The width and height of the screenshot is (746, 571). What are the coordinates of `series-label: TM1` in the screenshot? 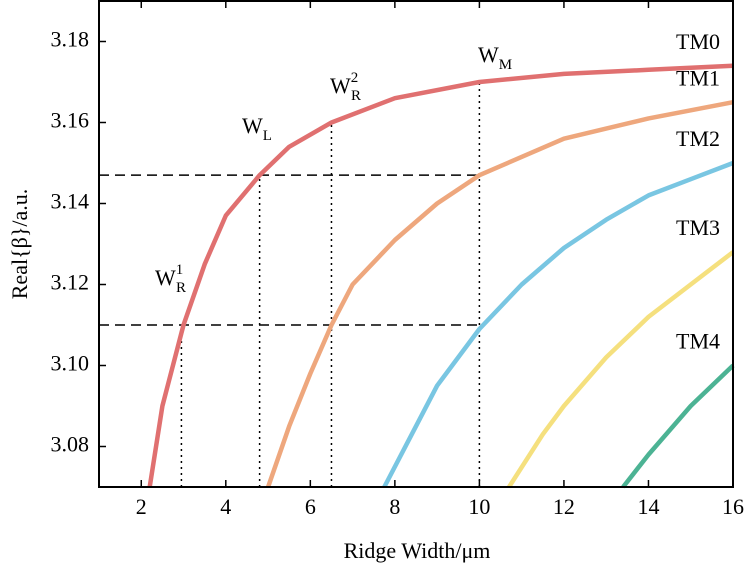 It's located at (698, 77).